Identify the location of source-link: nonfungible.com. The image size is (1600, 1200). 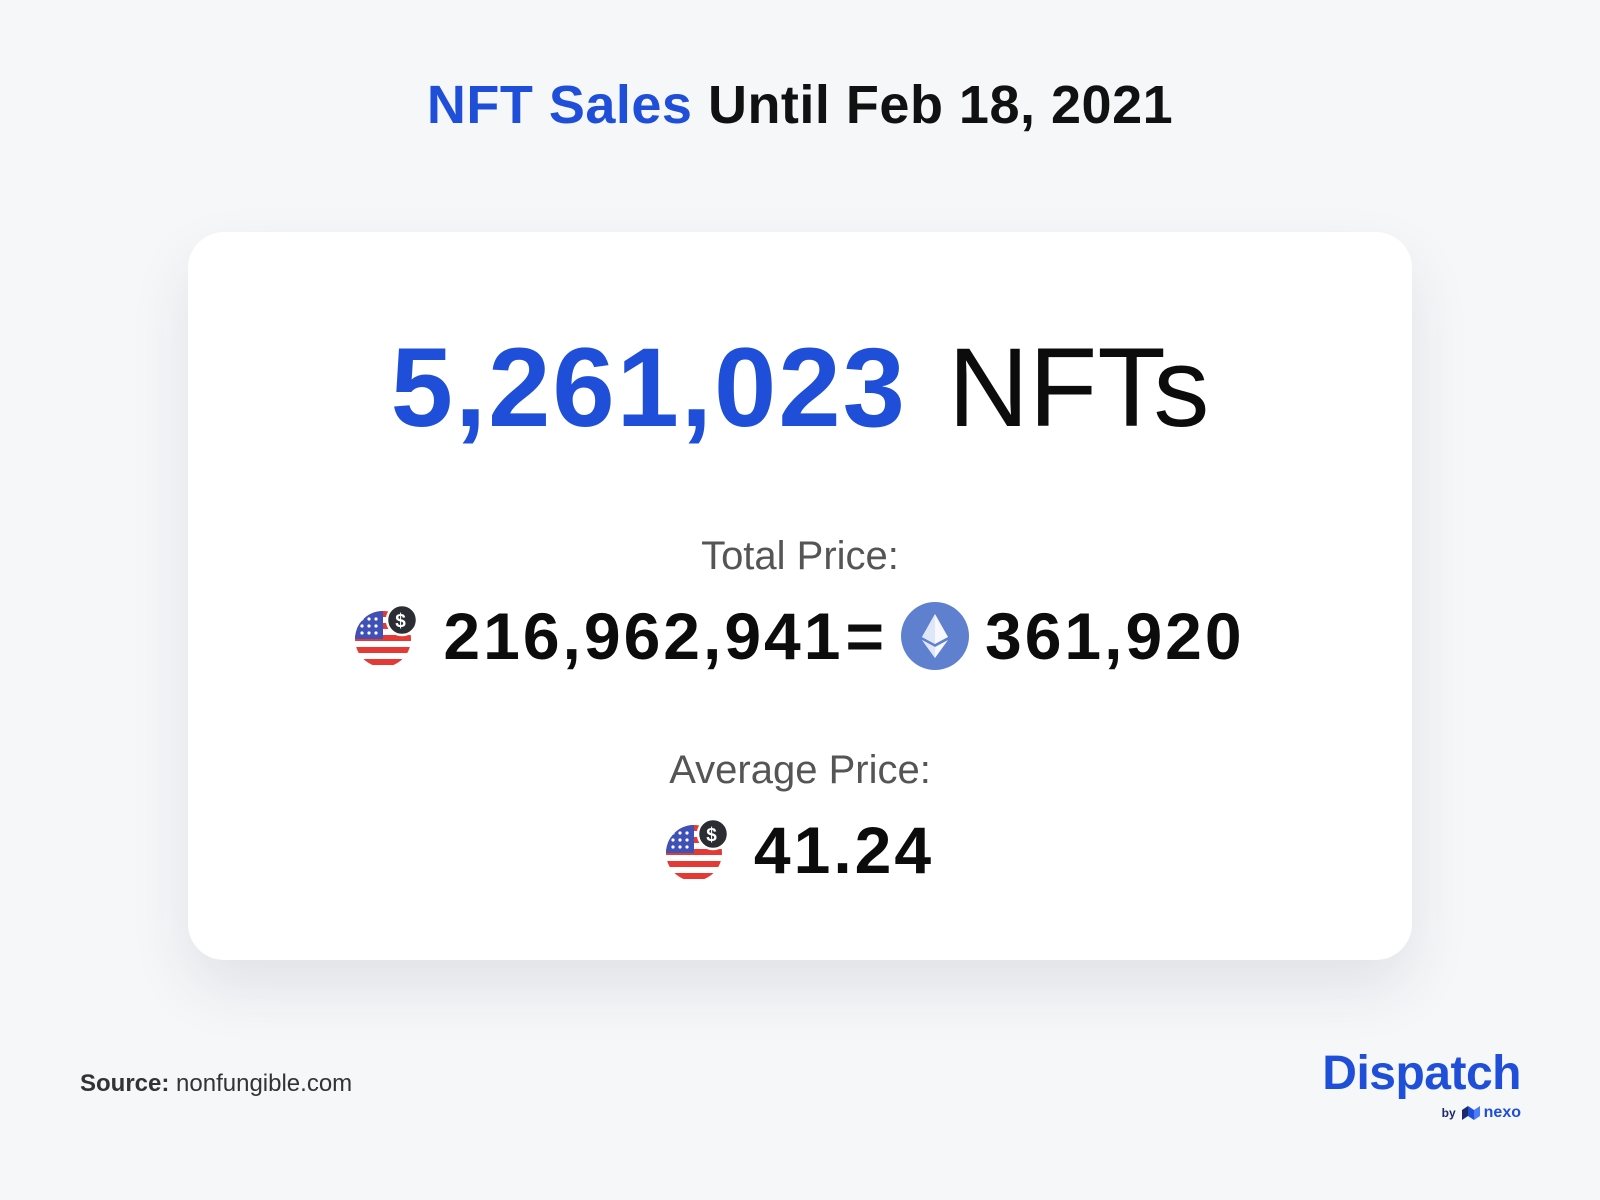
(264, 1083).